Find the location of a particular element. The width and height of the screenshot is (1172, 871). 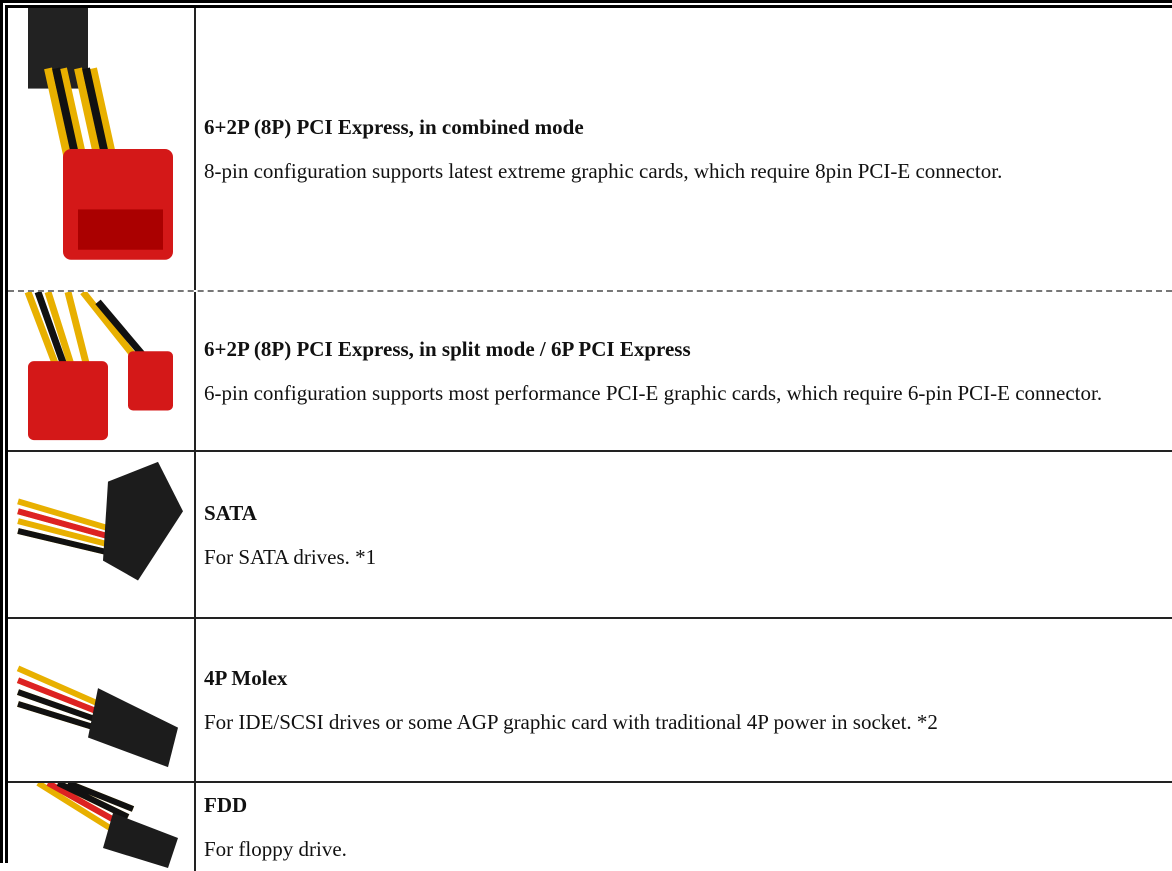

connector-title: FDD is located at coordinates (226, 805).